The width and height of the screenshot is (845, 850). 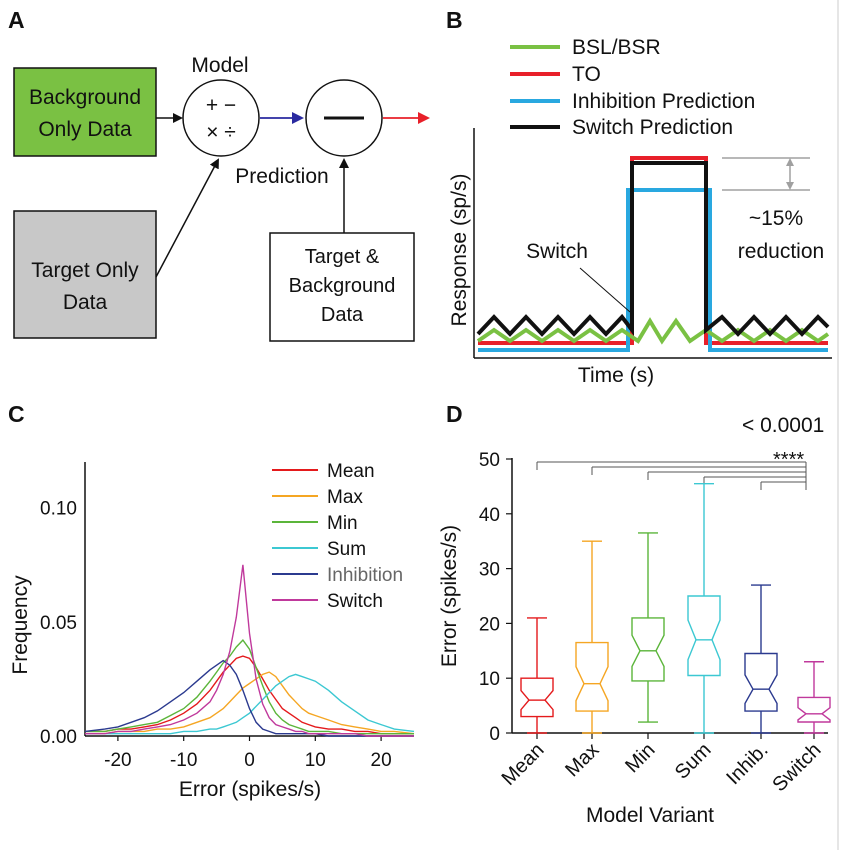 What do you see at coordinates (781, 251) in the screenshot?
I see `reduction-line2: reduction` at bounding box center [781, 251].